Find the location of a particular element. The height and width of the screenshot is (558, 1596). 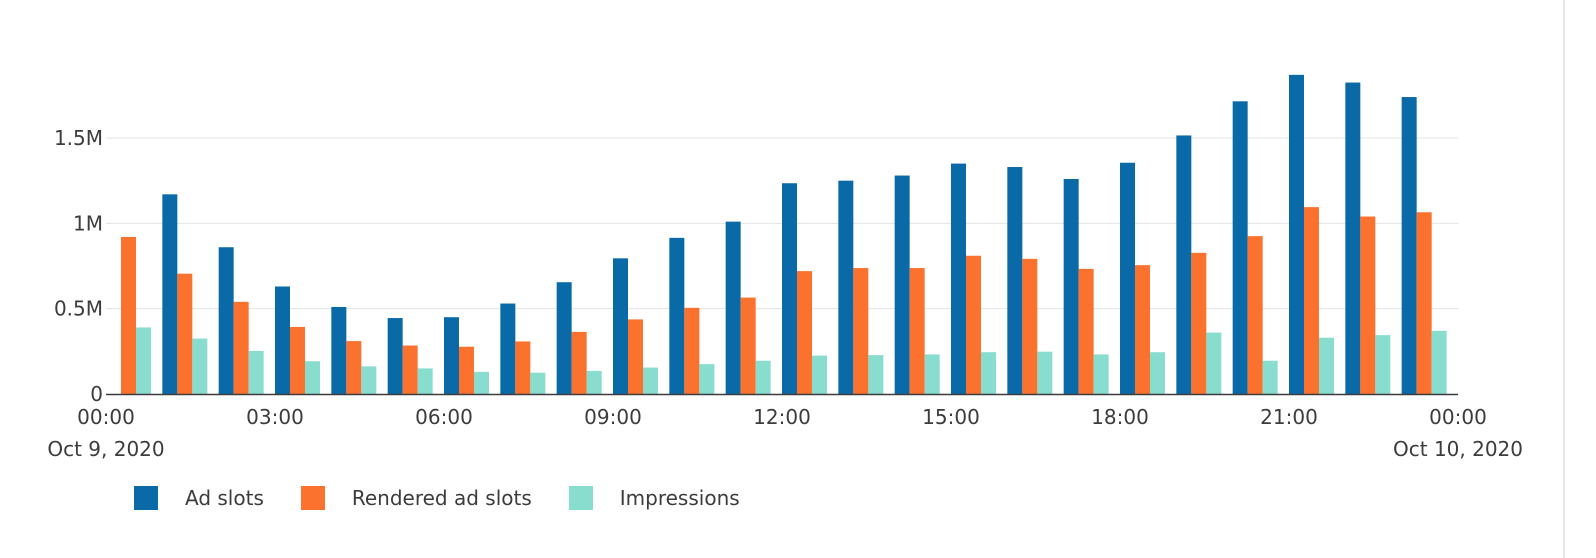

x-tick-date-label: Oct 9, 2020 is located at coordinates (105, 449).